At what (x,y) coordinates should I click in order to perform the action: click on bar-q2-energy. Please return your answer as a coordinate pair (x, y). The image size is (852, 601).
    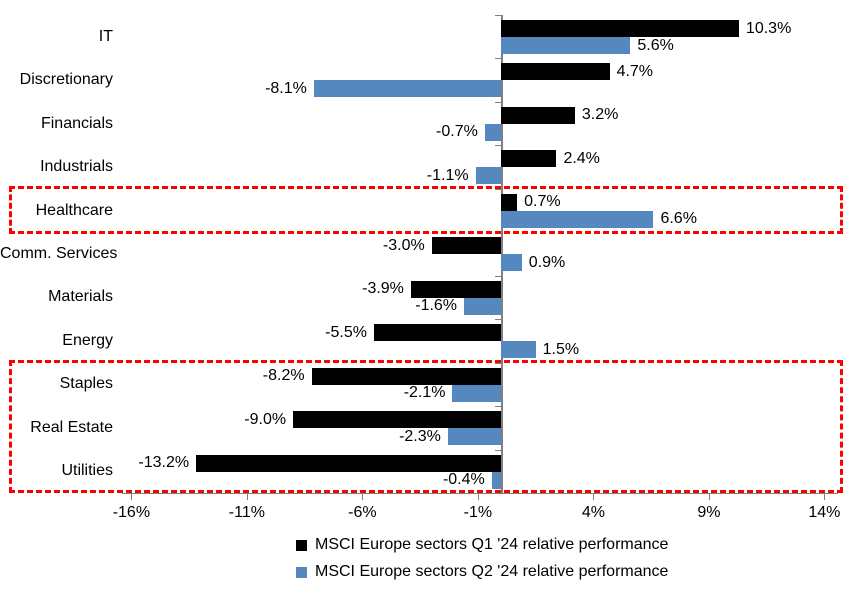
    Looking at the image, I should click on (518, 350).